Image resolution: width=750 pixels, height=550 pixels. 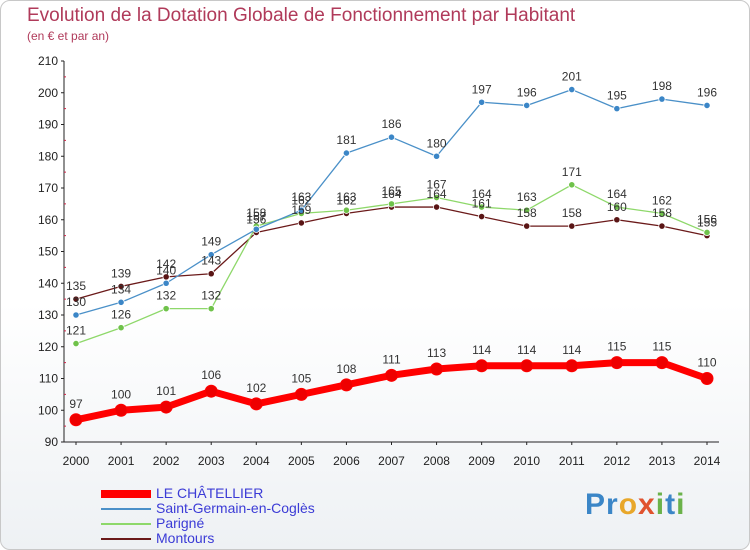 I want to click on legend-label: LE CHÂTELLIER, so click(x=210, y=493).